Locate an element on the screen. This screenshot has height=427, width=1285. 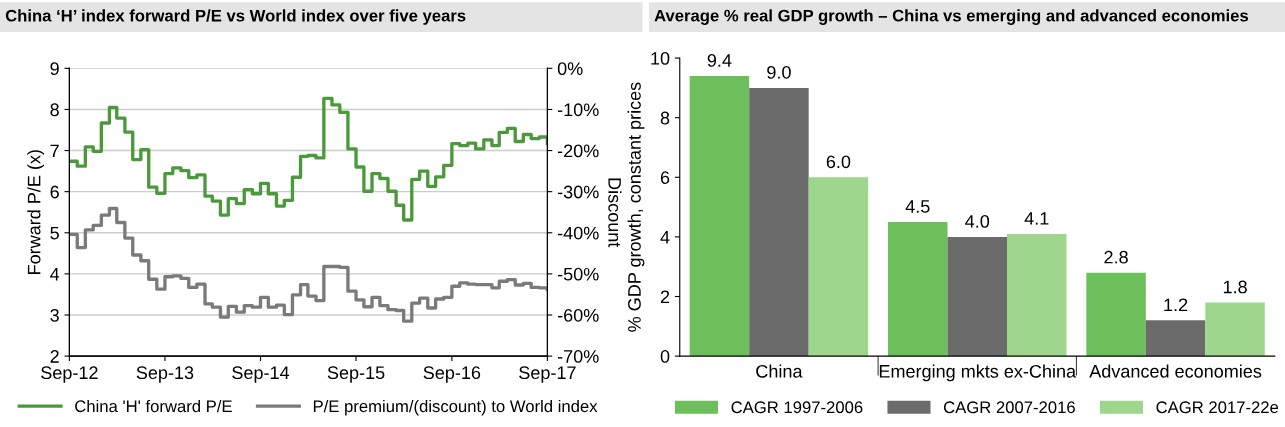
data-label: 4.0 is located at coordinates (977, 221).